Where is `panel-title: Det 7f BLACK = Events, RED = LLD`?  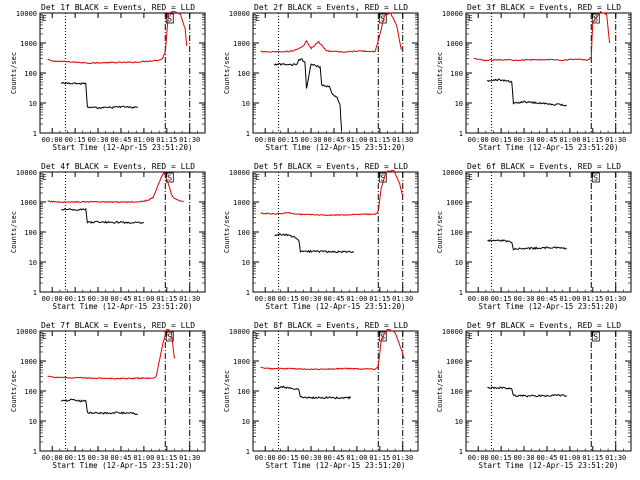
panel-title: Det 7f BLACK = Events, RED = LLD is located at coordinates (118, 325).